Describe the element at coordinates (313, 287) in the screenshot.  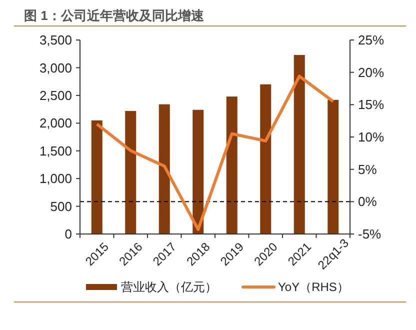
I see `legend-label: YoY（RHS）` at that location.